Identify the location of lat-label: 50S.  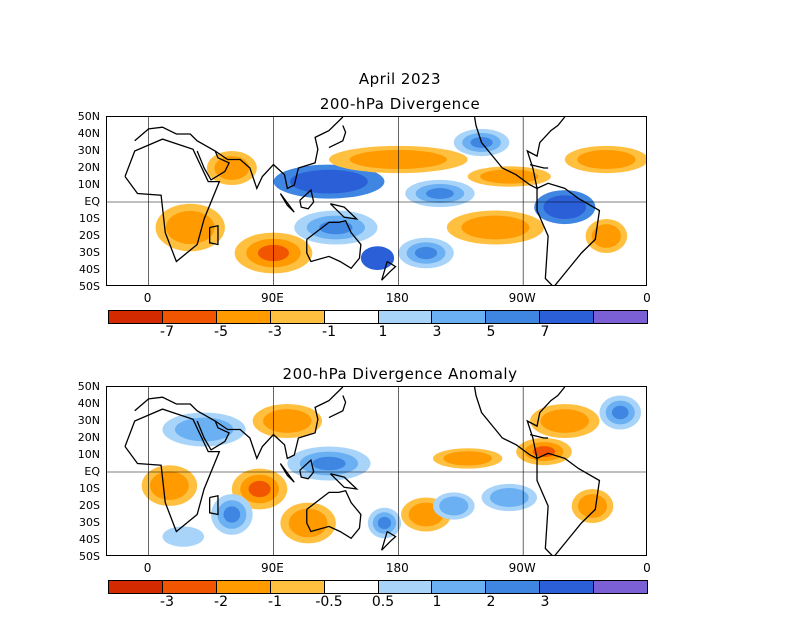
(89, 286).